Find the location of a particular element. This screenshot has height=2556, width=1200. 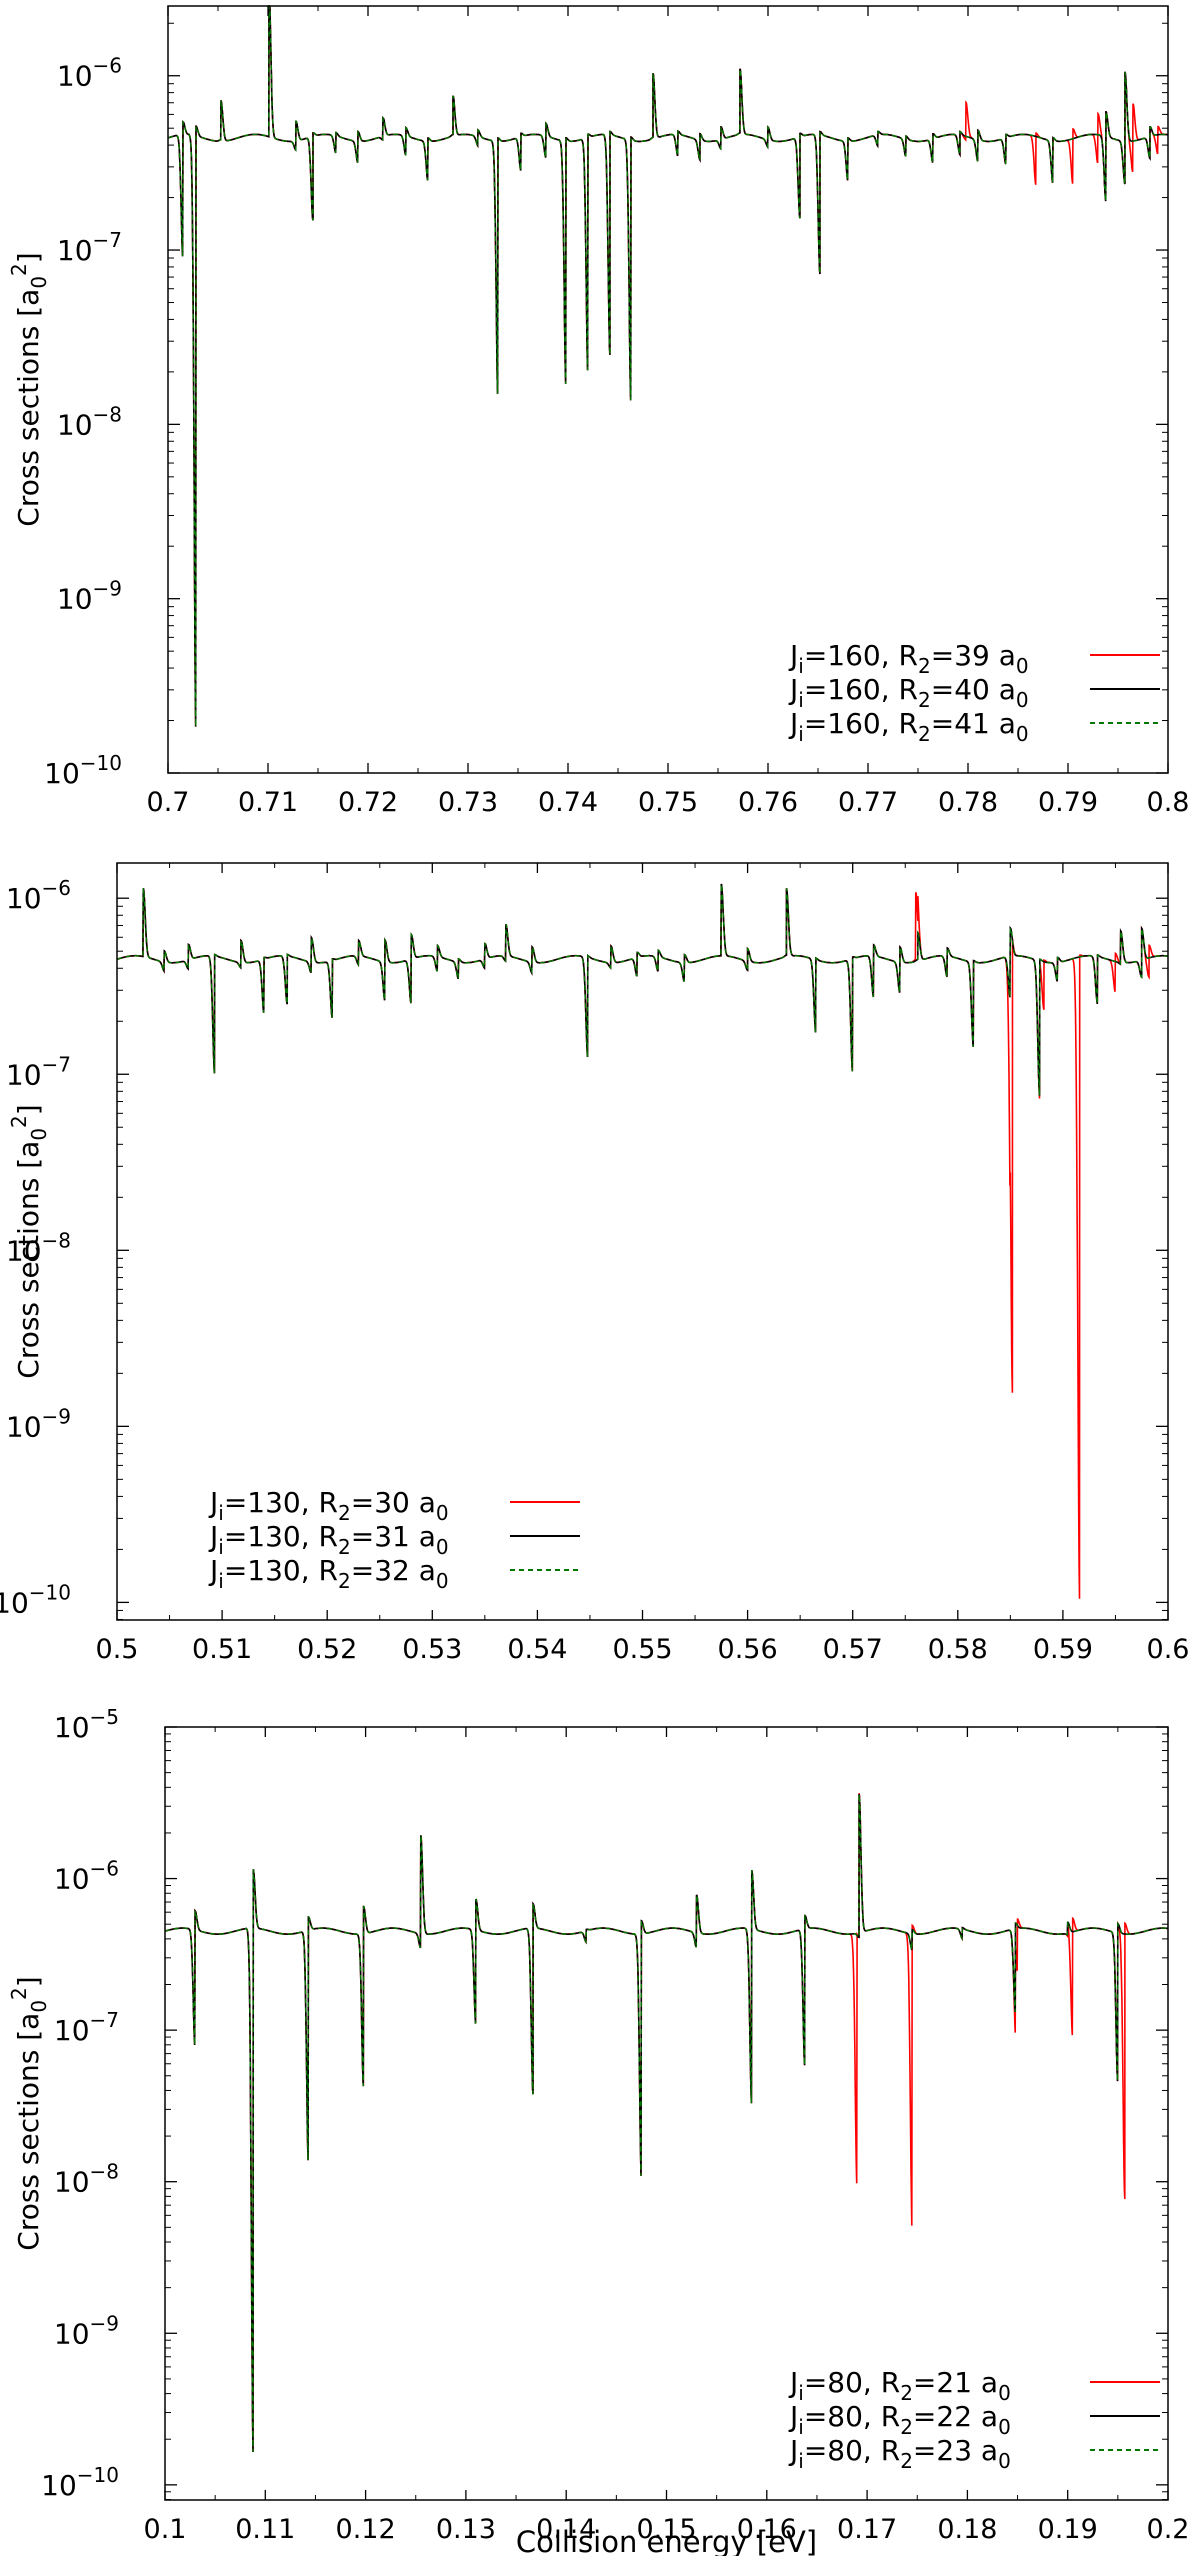

x-tick-label: 0.58 is located at coordinates (958, 1649).